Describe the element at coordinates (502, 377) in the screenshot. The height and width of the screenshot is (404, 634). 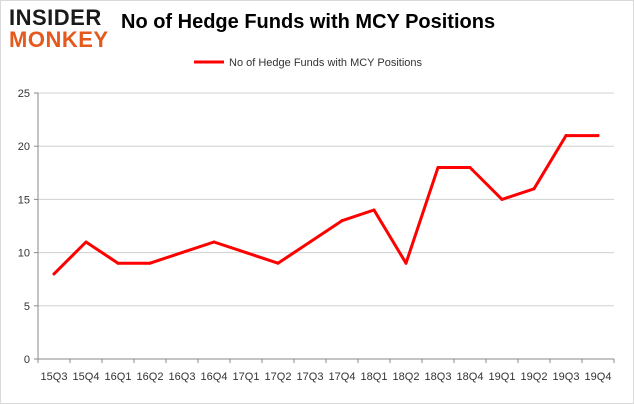
I see `x-tick-label: 19Q1` at that location.